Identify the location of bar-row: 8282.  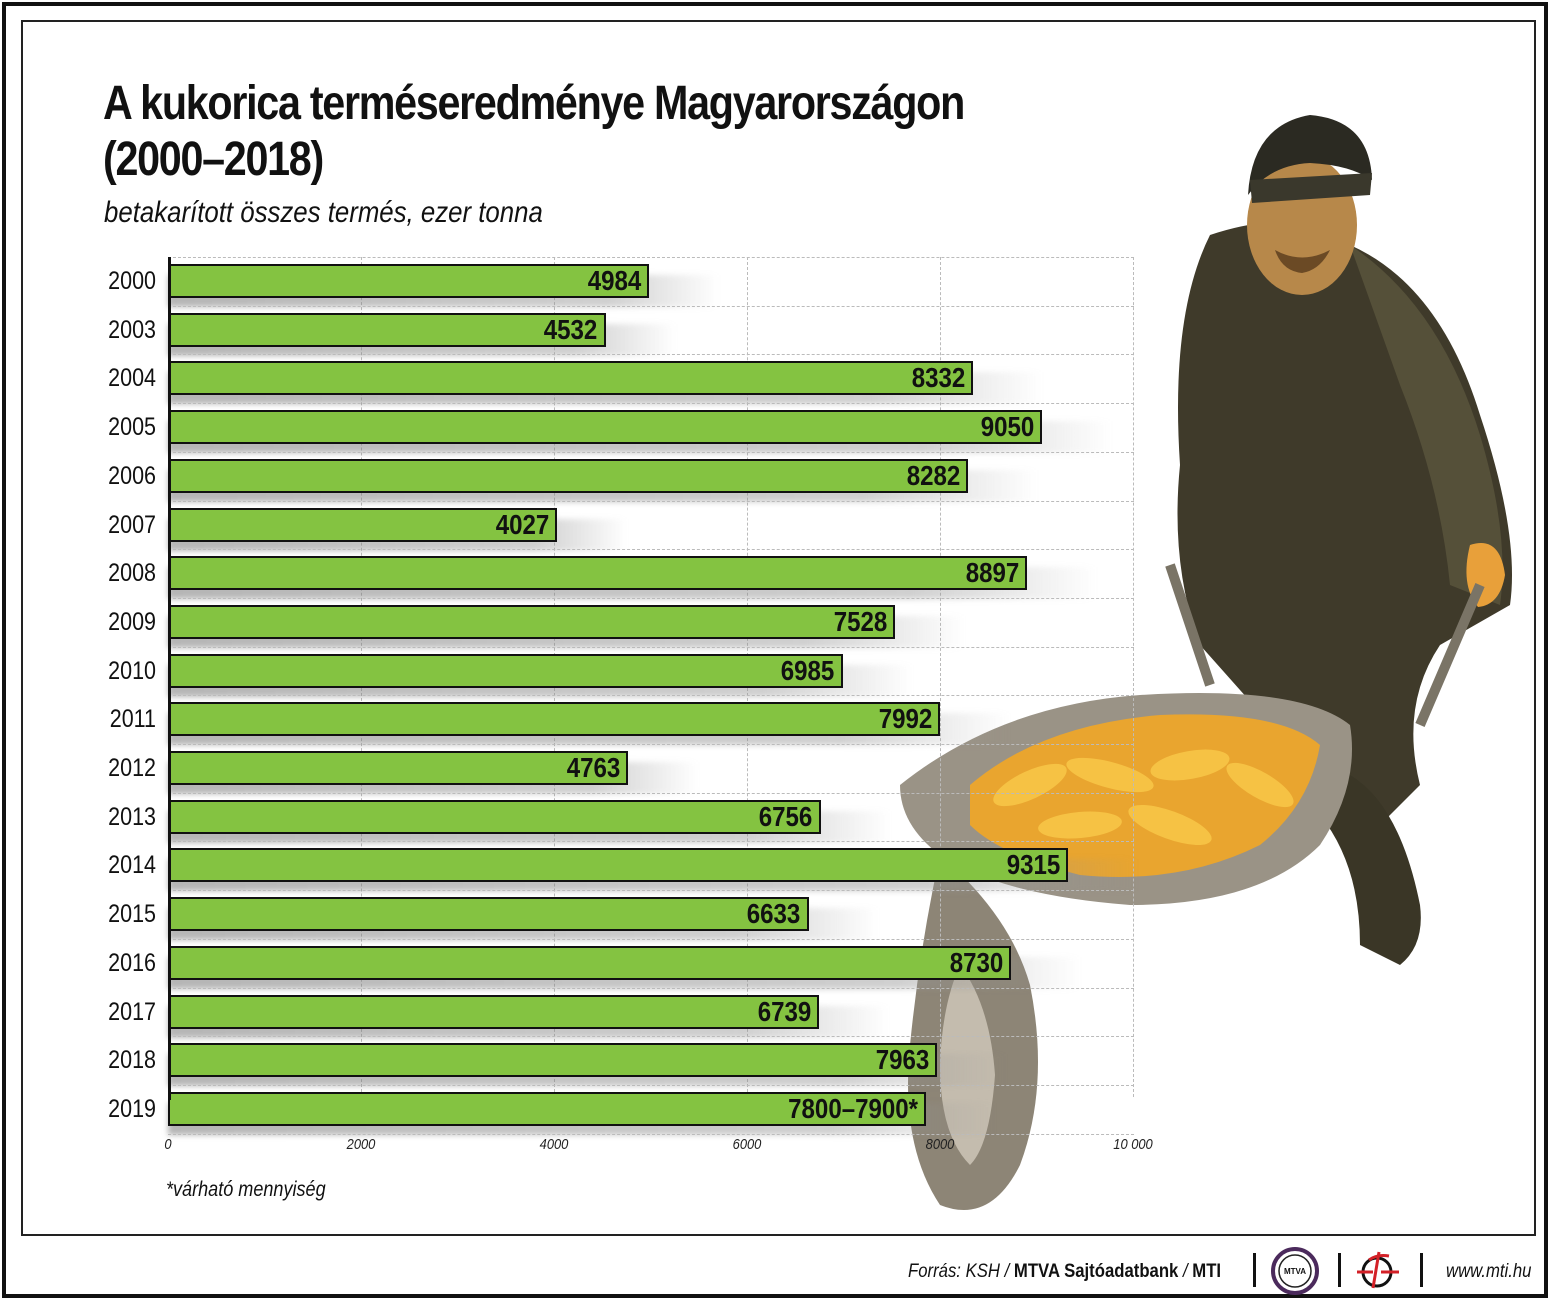
(651, 476).